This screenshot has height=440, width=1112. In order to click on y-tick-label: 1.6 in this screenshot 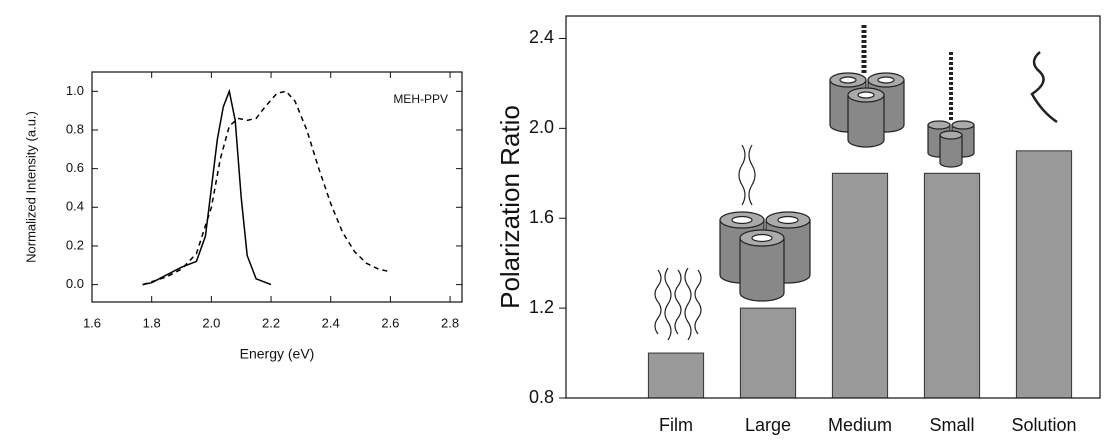, I will do `click(541, 217)`.